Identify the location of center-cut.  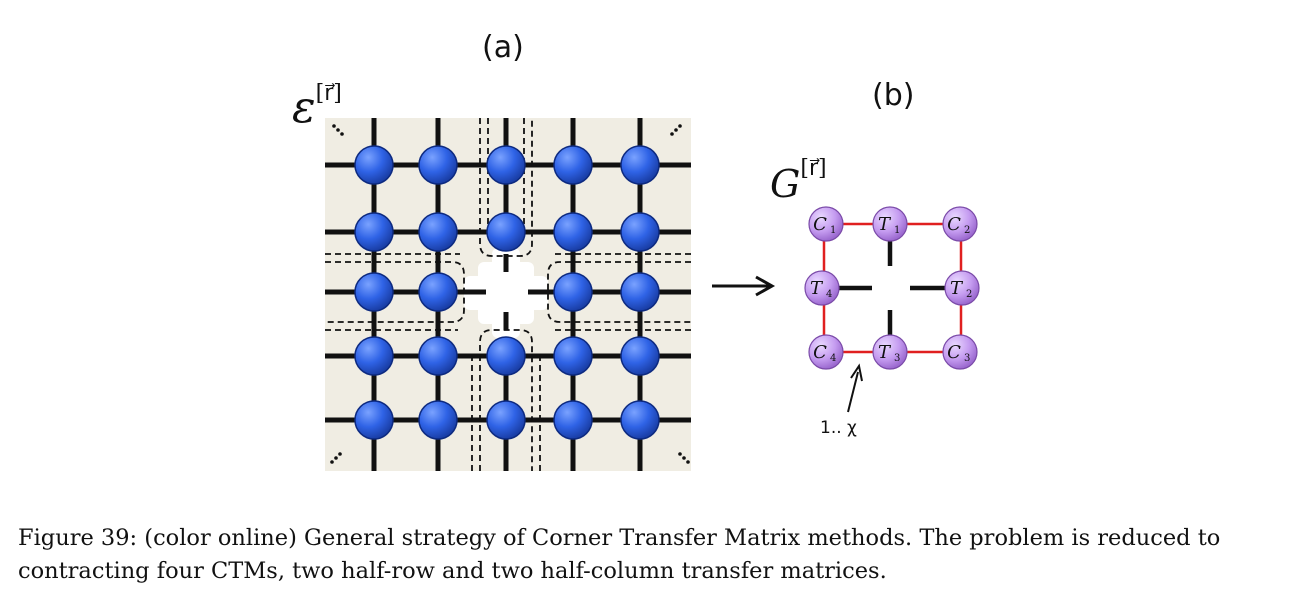
(506, 293).